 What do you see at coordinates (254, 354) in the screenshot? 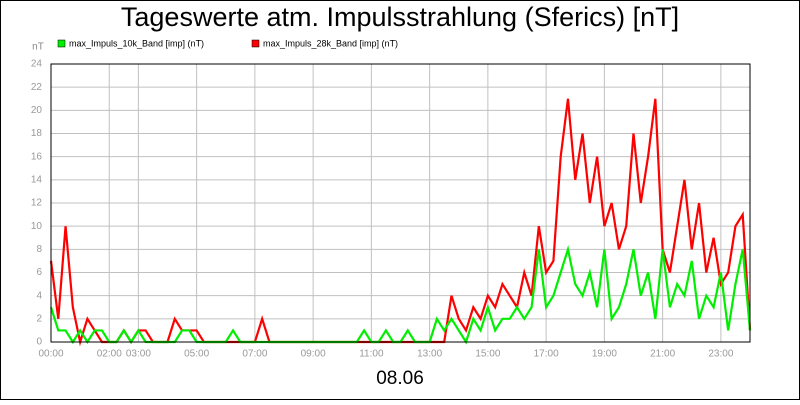
I see `x-tick-label: 07:00` at bounding box center [254, 354].